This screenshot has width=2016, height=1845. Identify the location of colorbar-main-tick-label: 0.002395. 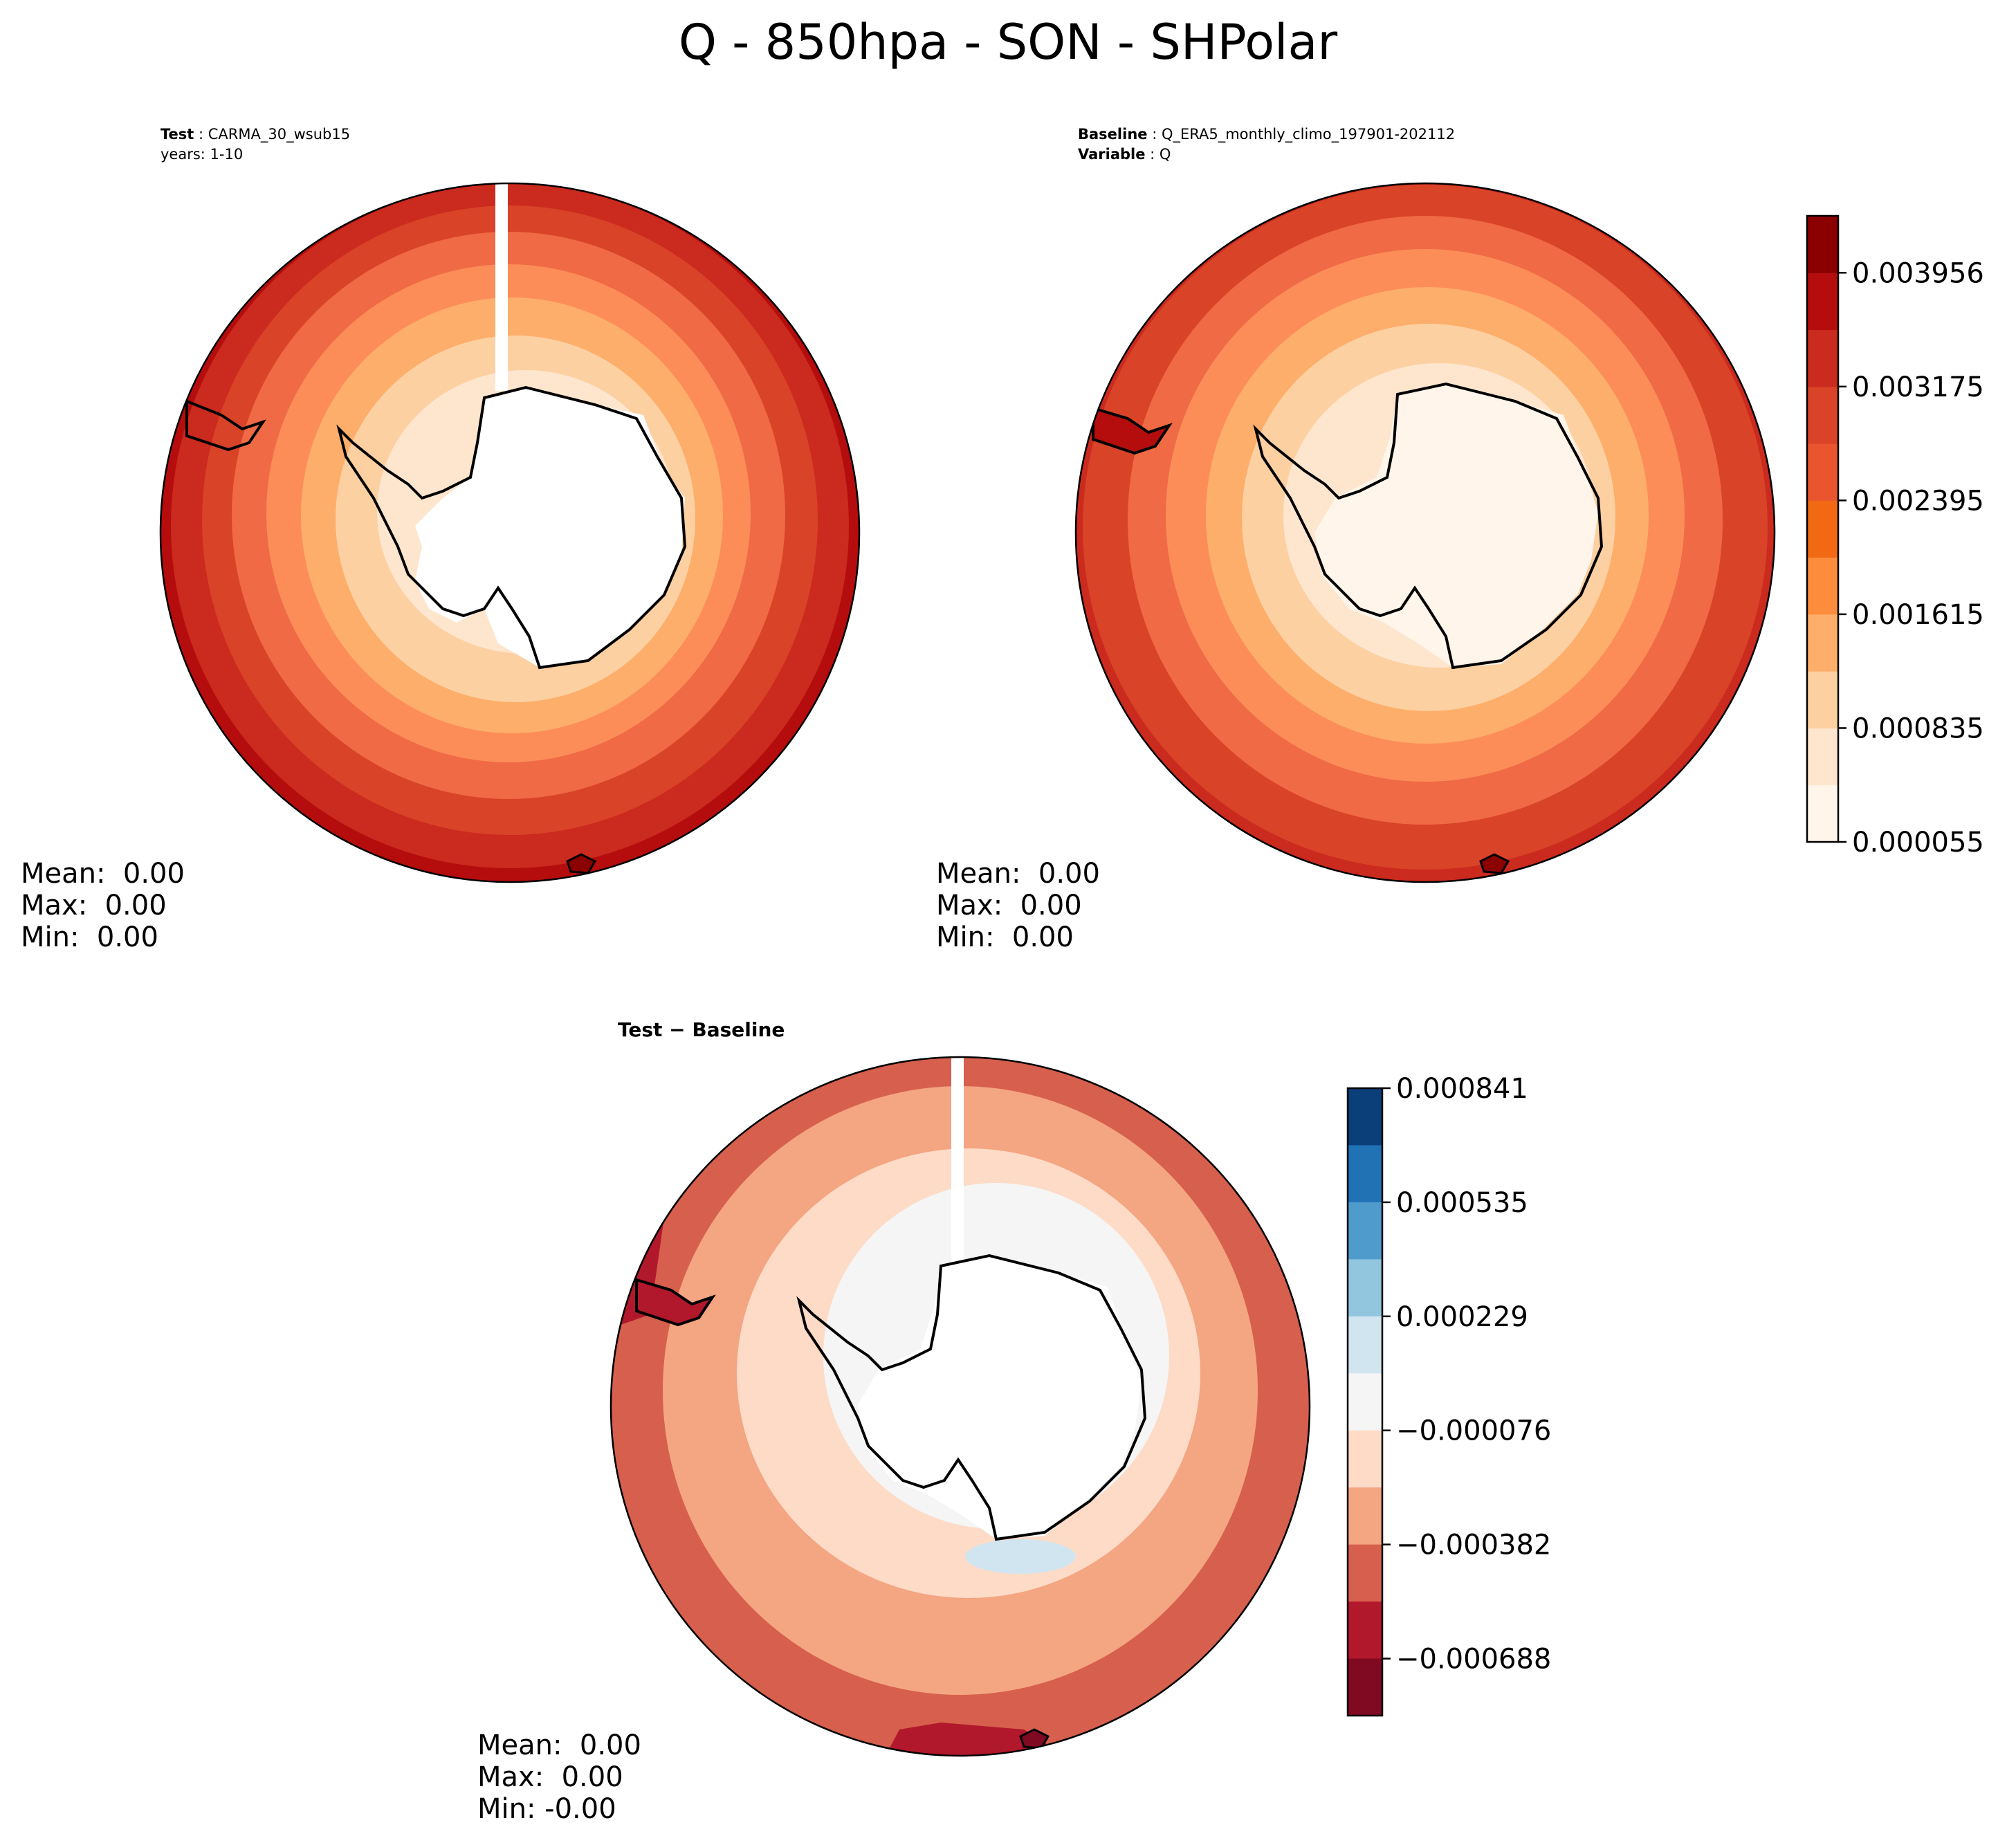
(1918, 501).